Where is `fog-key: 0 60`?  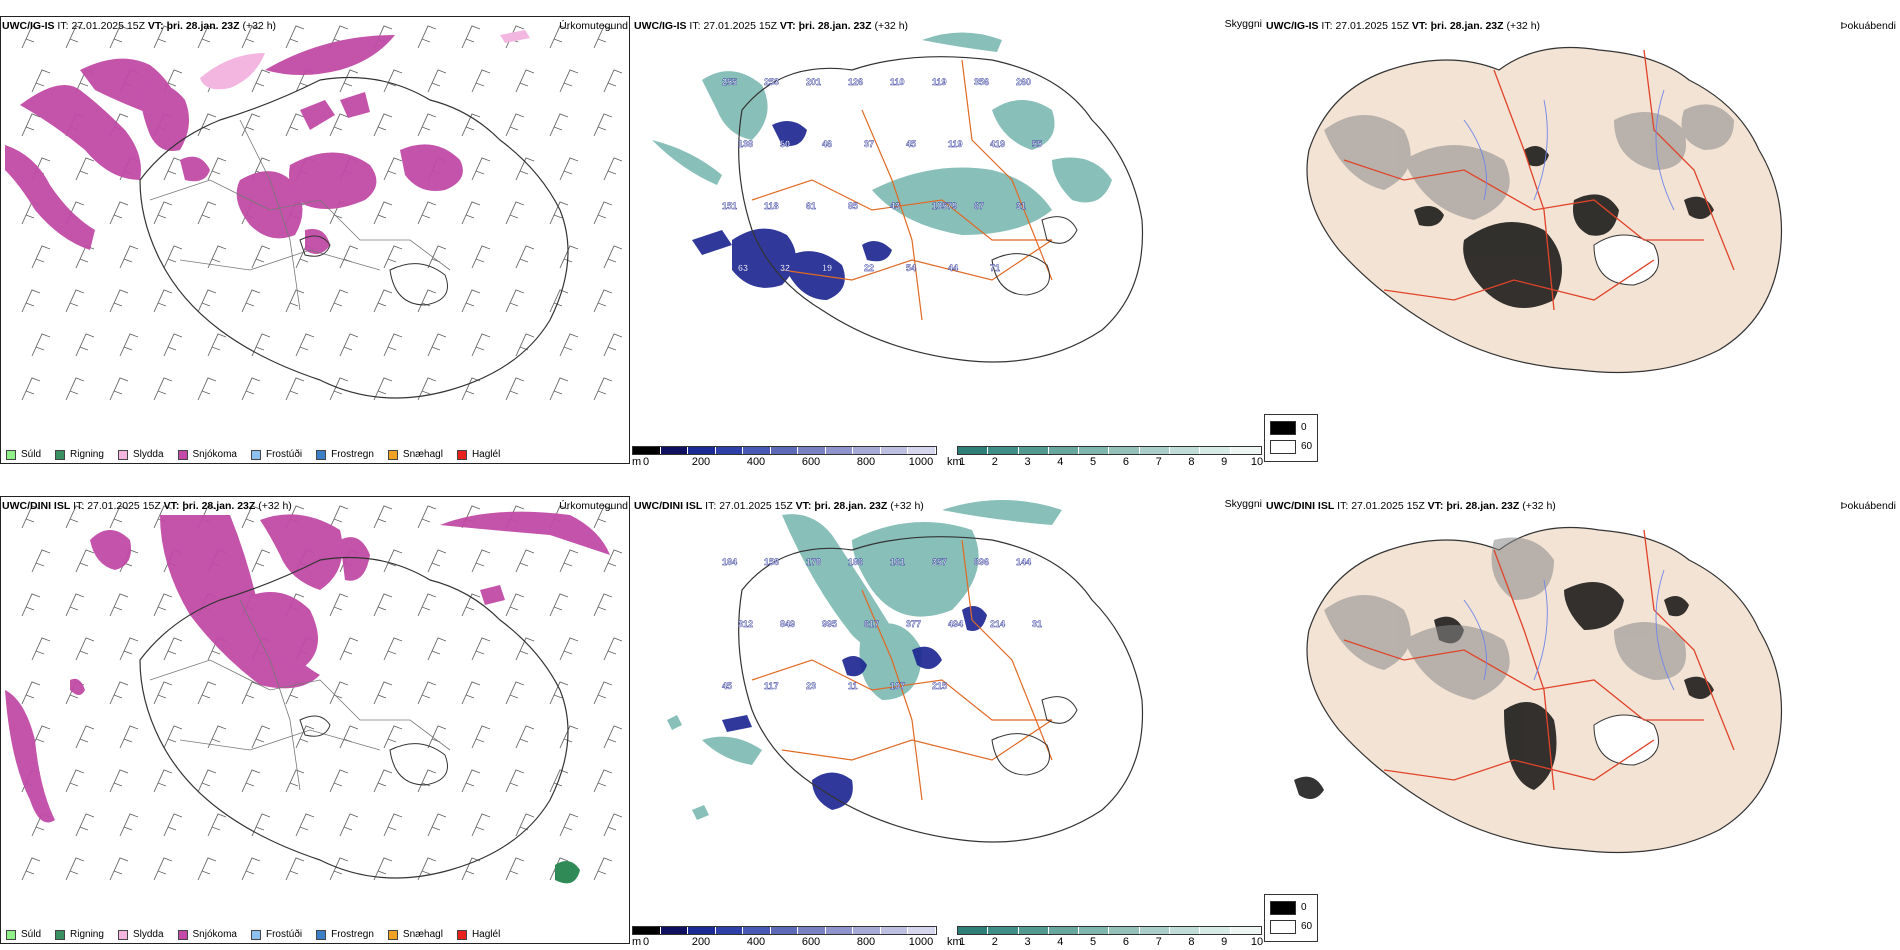
fog-key: 0 60 is located at coordinates (1291, 918).